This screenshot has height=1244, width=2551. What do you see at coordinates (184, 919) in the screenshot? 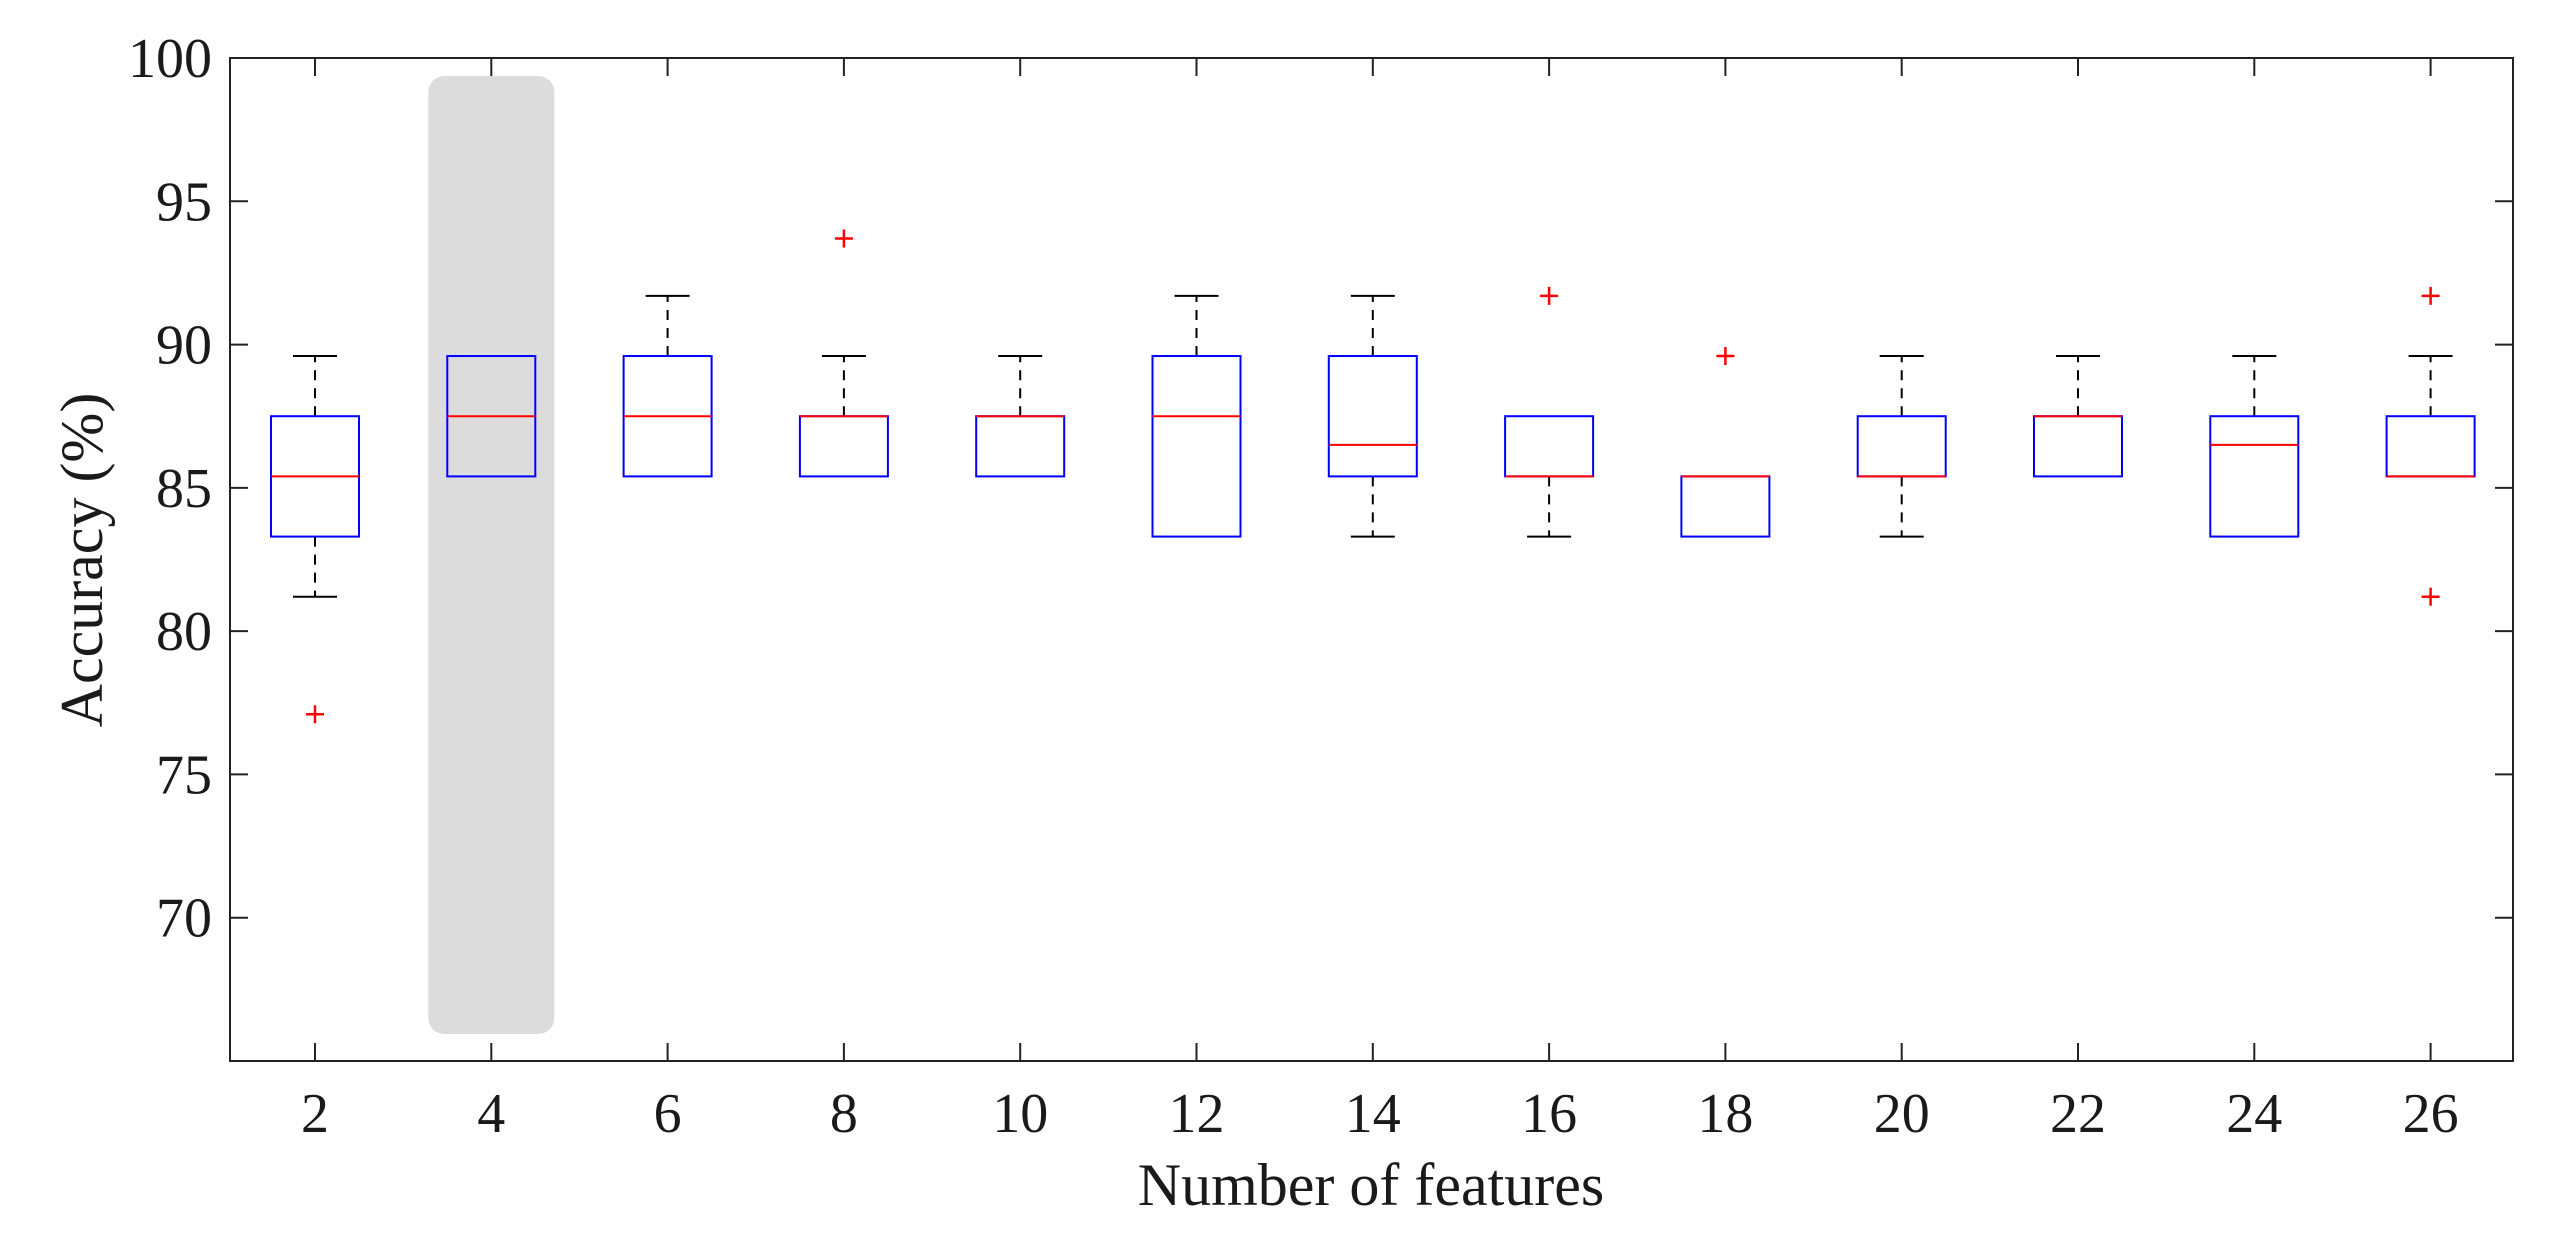
I see `y-tick-label: 70` at bounding box center [184, 919].